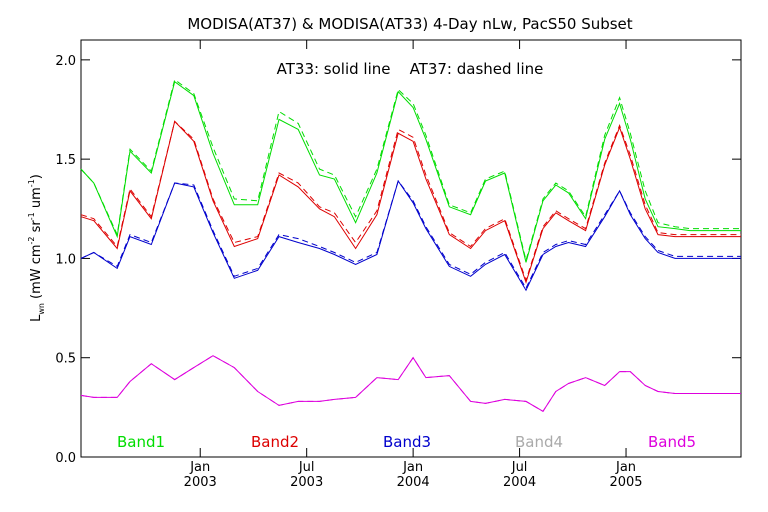  Describe the element at coordinates (141, 442) in the screenshot. I see `legend-band1: Band1` at that location.